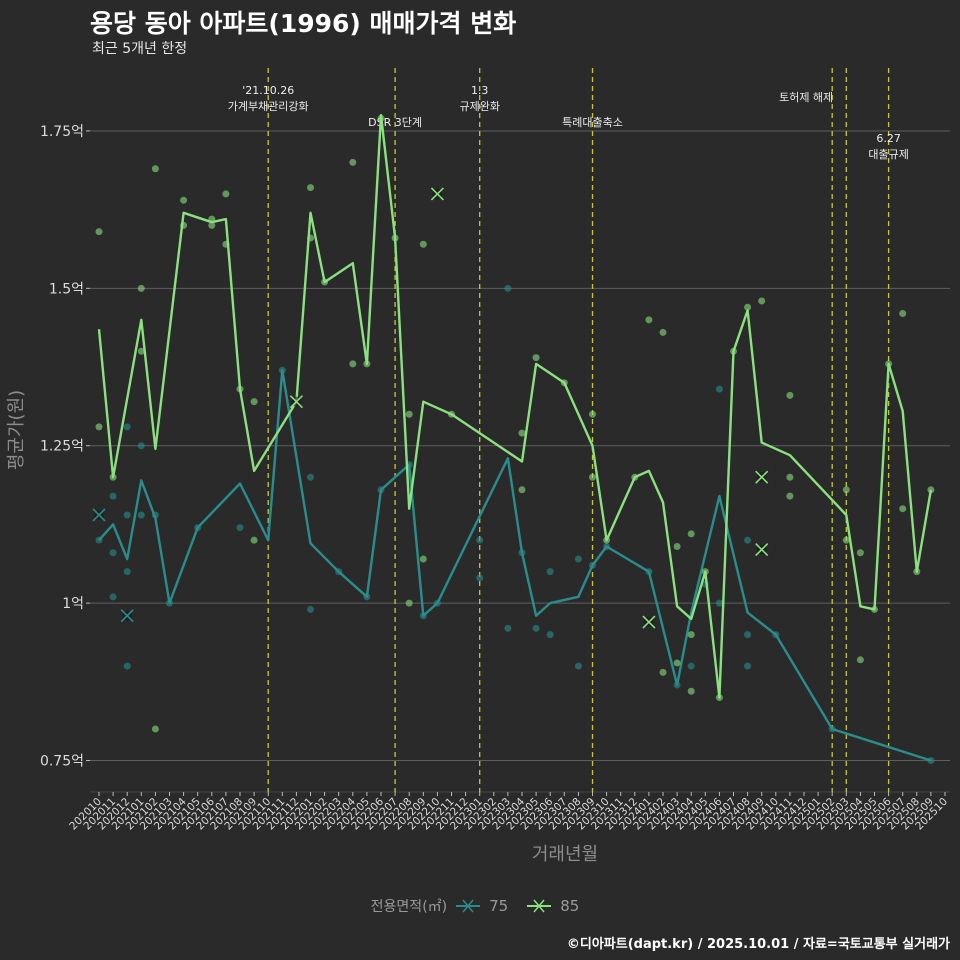 Image resolution: width=960 pixels, height=960 pixels. What do you see at coordinates (592, 122) in the screenshot?
I see `event-label: 특례대출축소` at bounding box center [592, 122].